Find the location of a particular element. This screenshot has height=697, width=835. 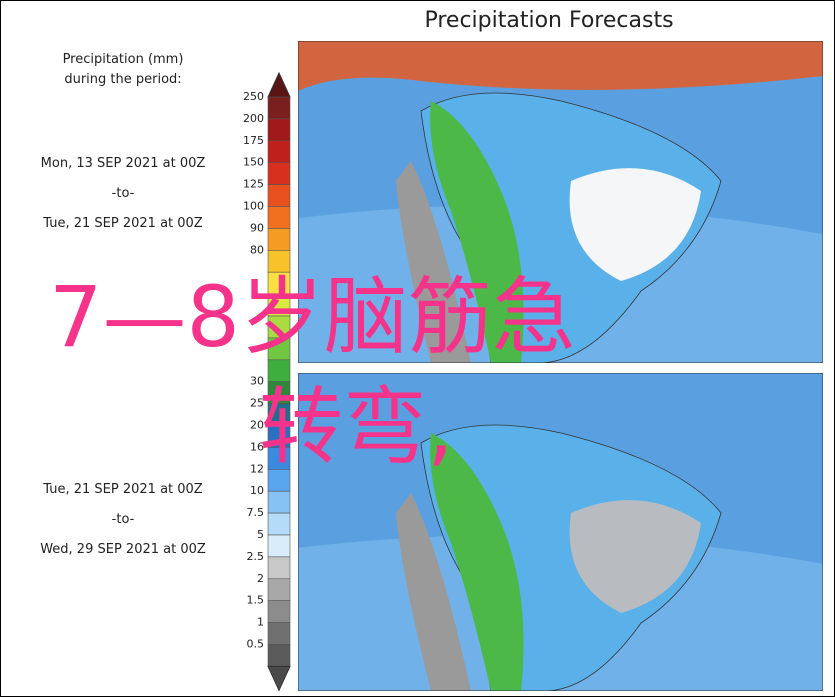

colorbar-label: 25 is located at coordinates (257, 403).